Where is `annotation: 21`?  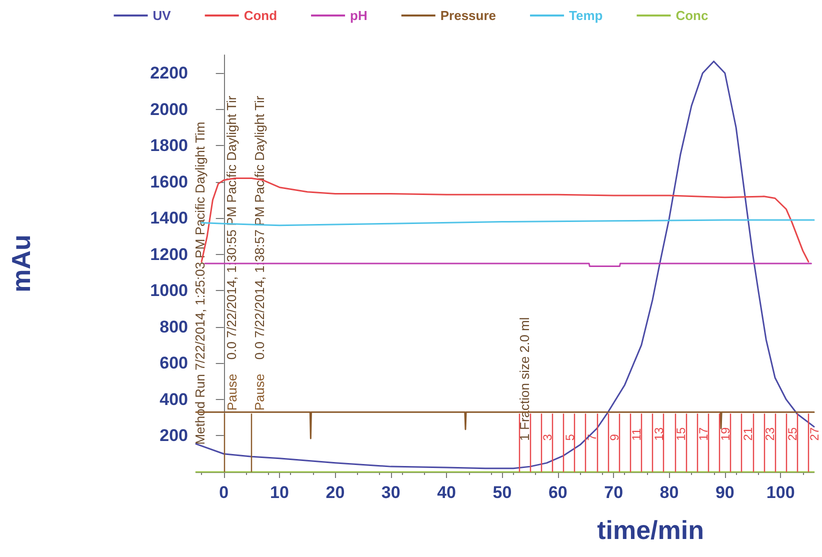
annotation: 21 is located at coordinates (747, 434).